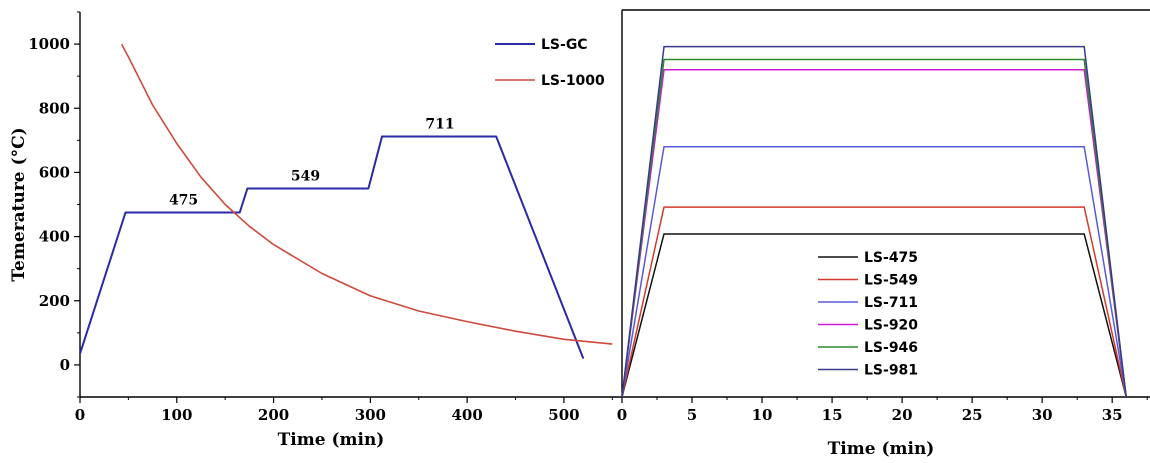  What do you see at coordinates (891, 281) in the screenshot?
I see `legend-label: LS-549` at bounding box center [891, 281].